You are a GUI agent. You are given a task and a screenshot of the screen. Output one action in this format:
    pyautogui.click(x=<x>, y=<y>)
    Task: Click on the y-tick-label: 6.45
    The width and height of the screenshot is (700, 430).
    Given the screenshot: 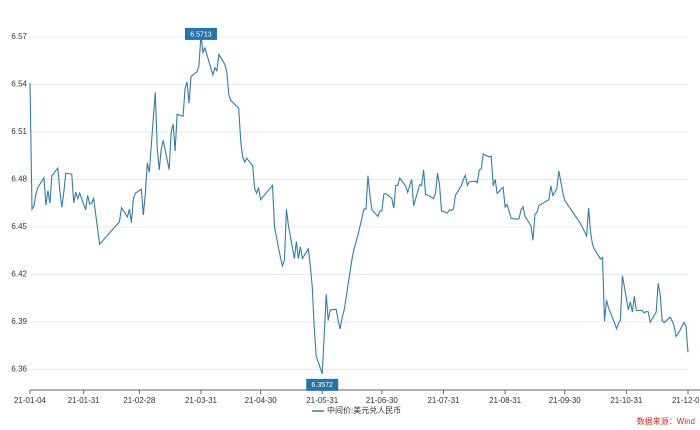 What is the action you would take?
    pyautogui.click(x=19, y=226)
    